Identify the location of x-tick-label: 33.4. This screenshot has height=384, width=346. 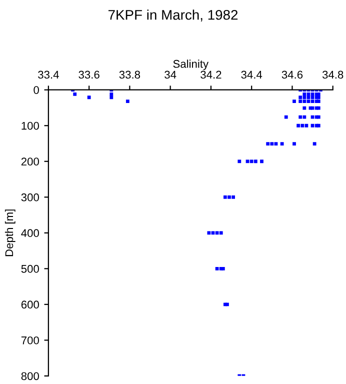
(48, 74).